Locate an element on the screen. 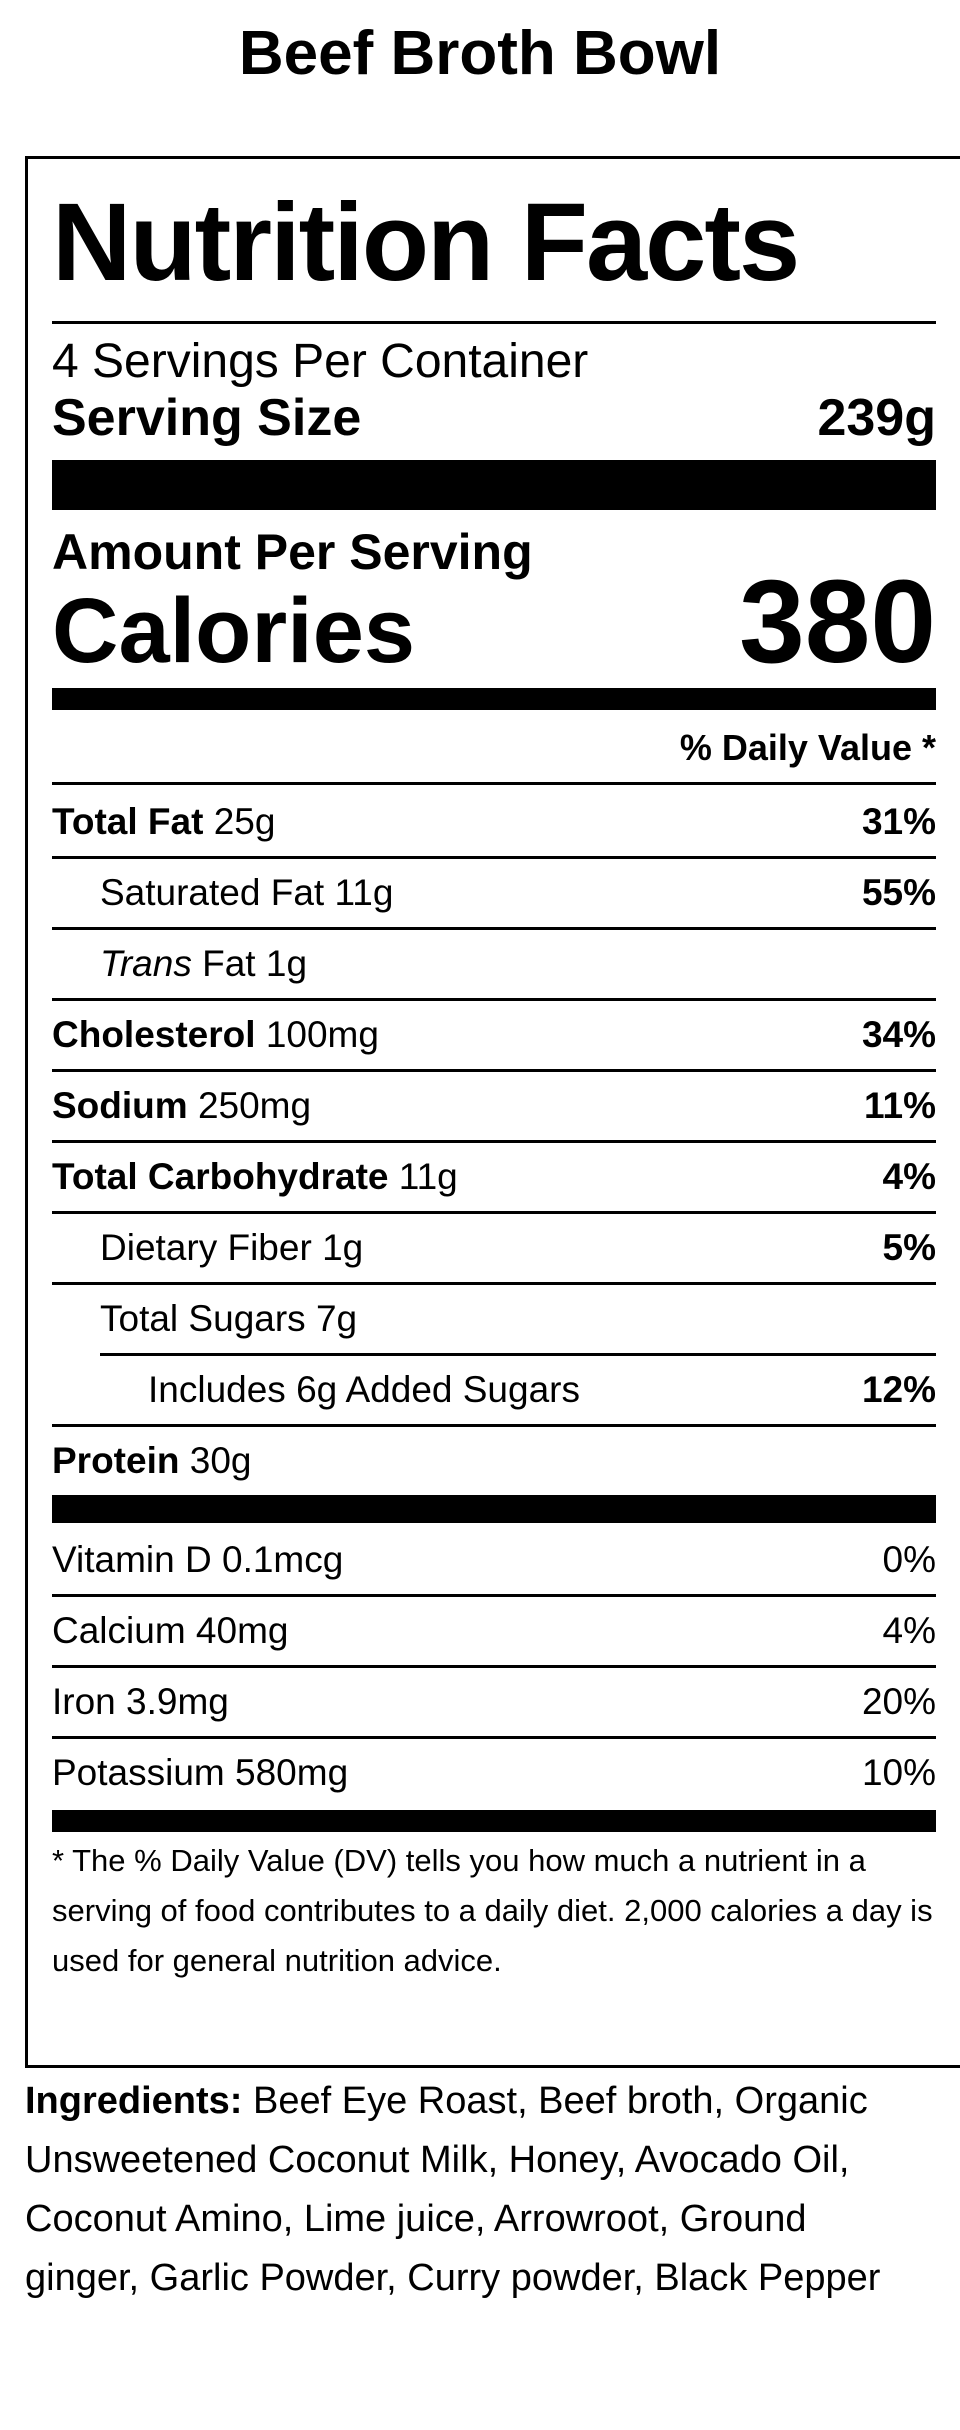  nutrient-name-group: Total Fat 25g is located at coordinates (163, 820).